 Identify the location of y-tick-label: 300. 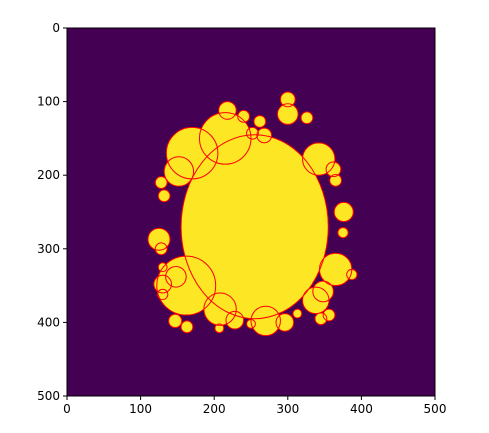
(48, 249).